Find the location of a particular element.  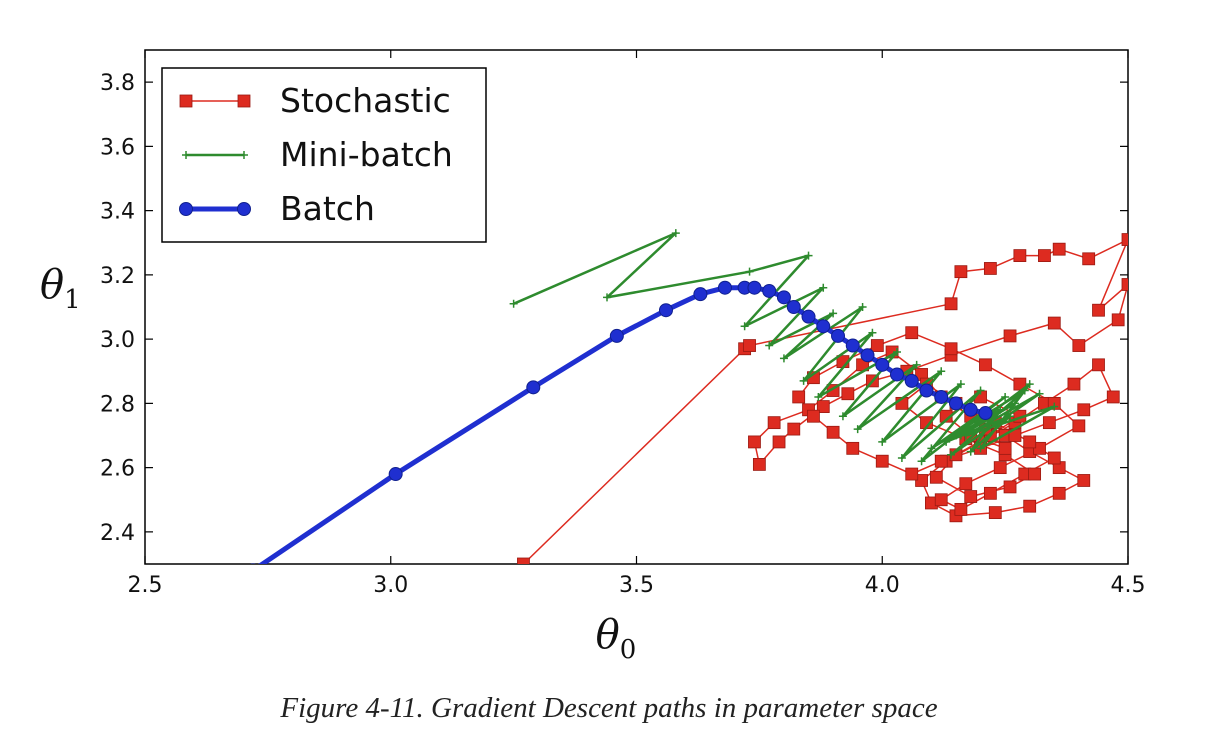

x-tick-label: 2.5 is located at coordinates (145, 585).